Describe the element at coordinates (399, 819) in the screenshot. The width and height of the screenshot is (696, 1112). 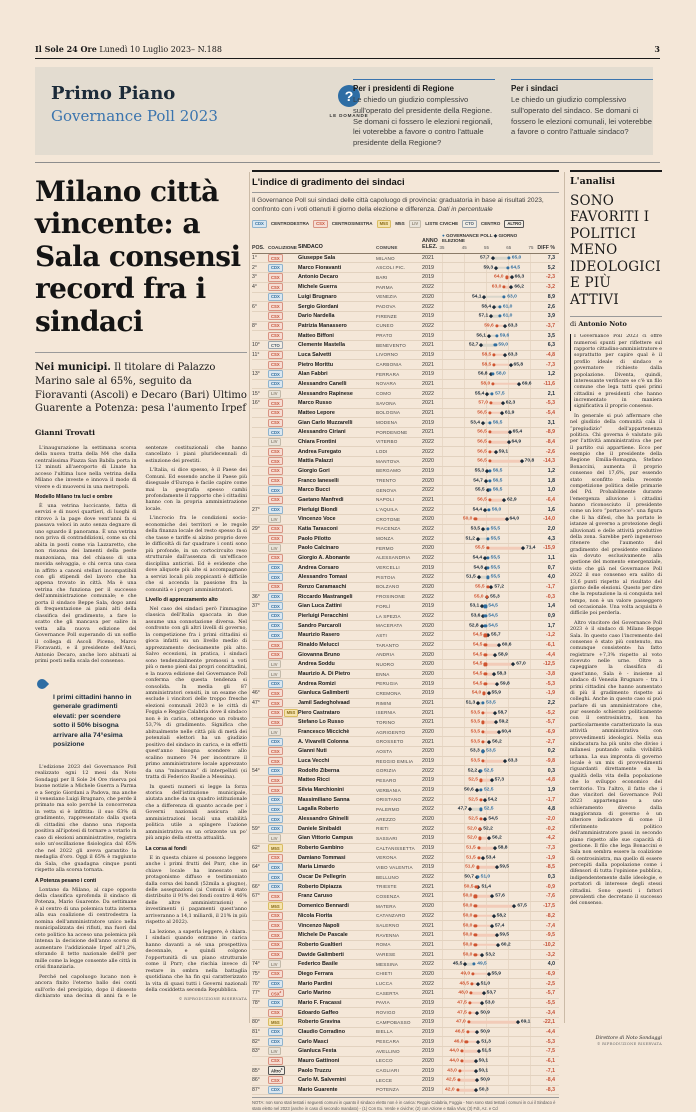
I see `comune-name: AREZZO` at that location.